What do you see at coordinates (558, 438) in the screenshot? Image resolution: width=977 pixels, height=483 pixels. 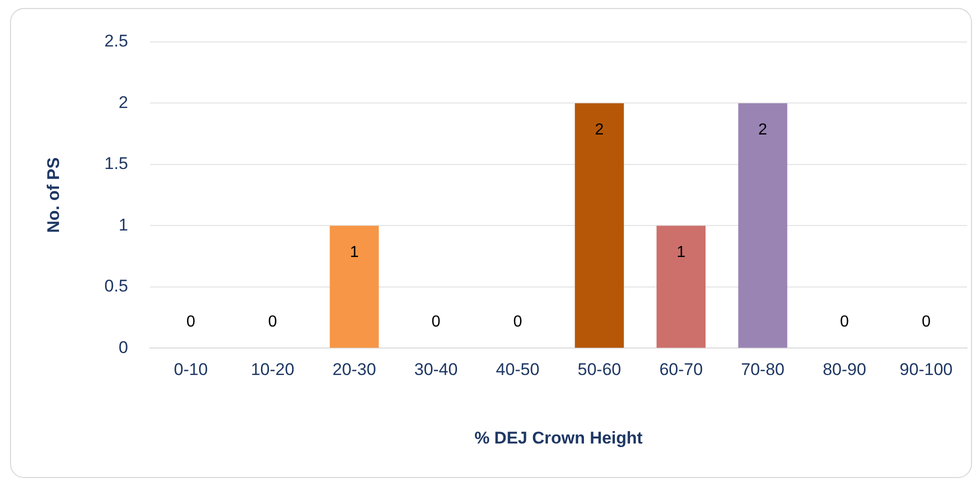 I see `x-axis-title: % DEJ Crown Height` at bounding box center [558, 438].